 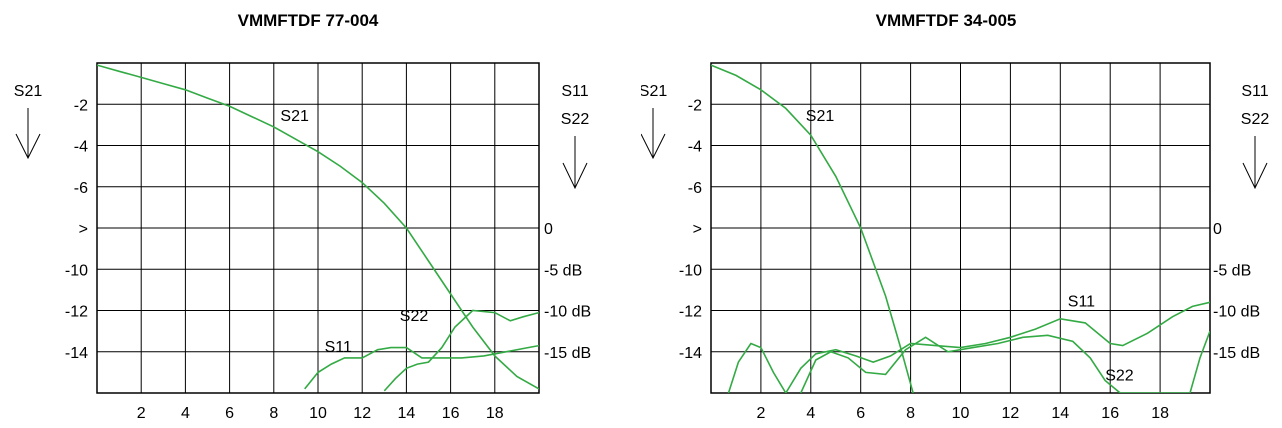 What do you see at coordinates (308, 20) in the screenshot?
I see `chart-title: VMMFTDF 77-004` at bounding box center [308, 20].